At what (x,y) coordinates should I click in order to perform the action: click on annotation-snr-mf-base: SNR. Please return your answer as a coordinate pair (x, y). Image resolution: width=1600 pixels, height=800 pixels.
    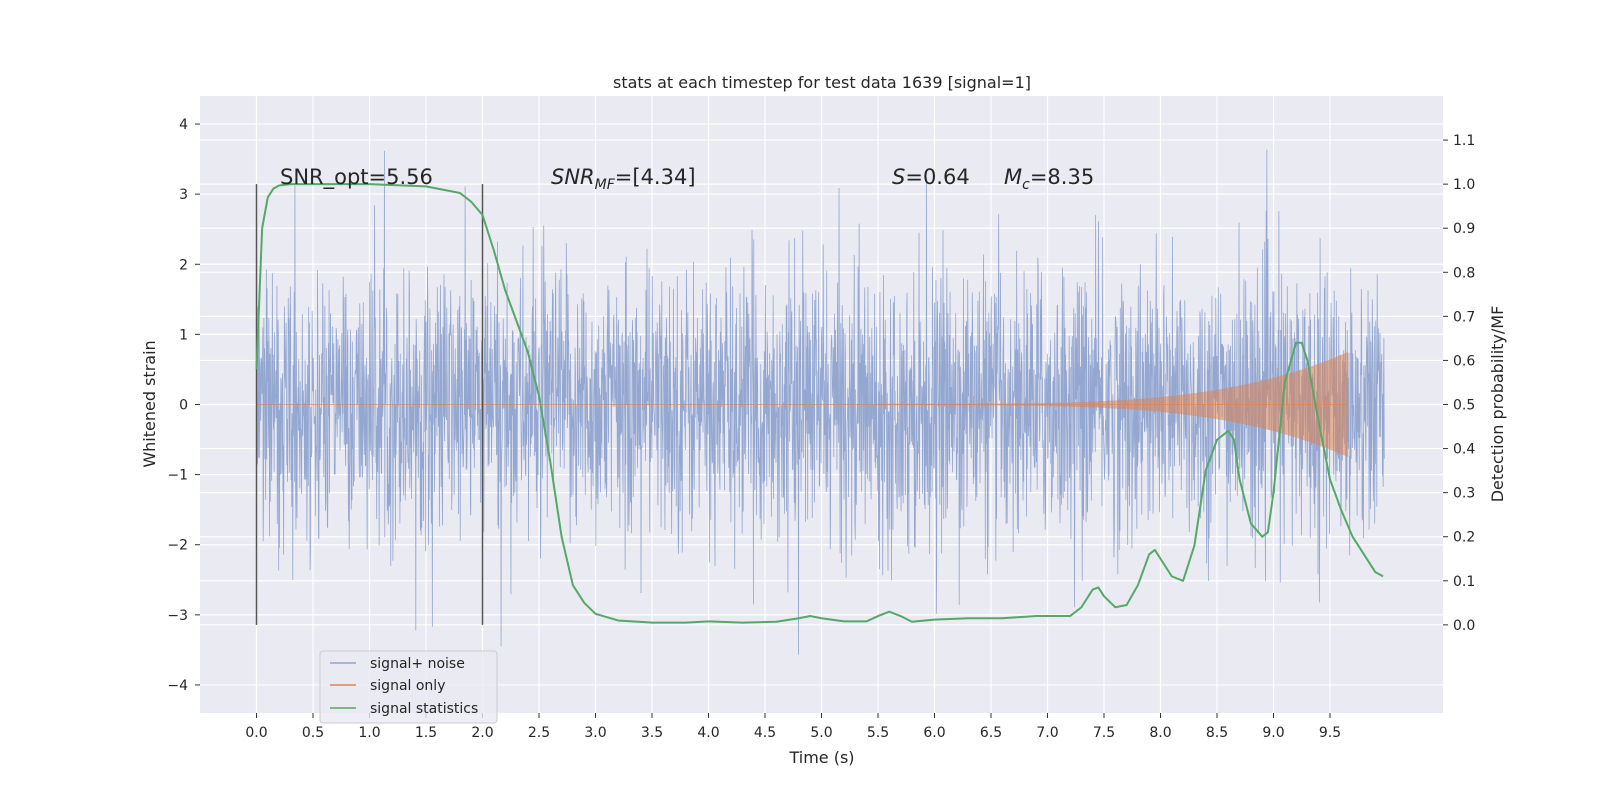
    Looking at the image, I should click on (573, 177).